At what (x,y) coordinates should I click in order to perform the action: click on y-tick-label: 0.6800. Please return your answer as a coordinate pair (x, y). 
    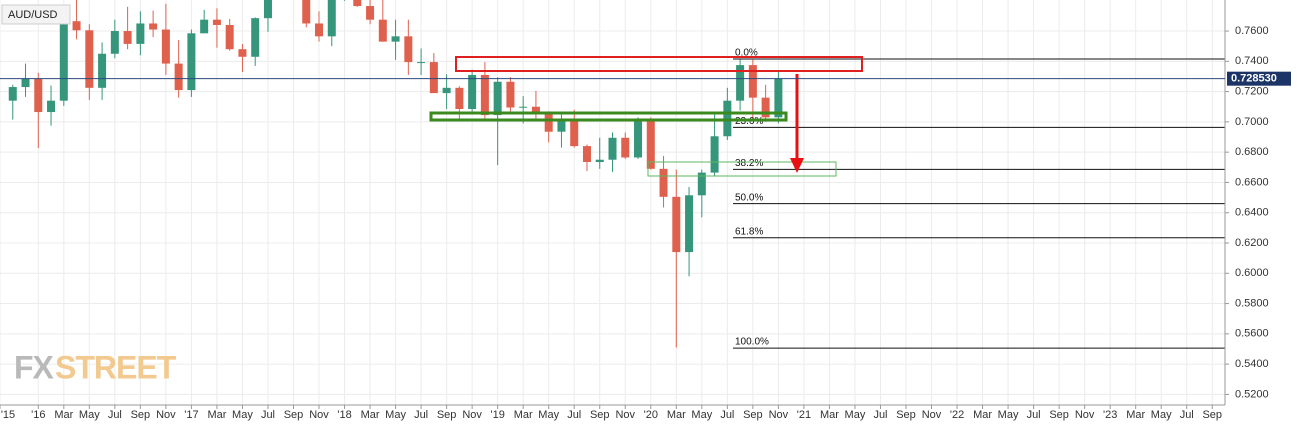
    Looking at the image, I should click on (1252, 152).